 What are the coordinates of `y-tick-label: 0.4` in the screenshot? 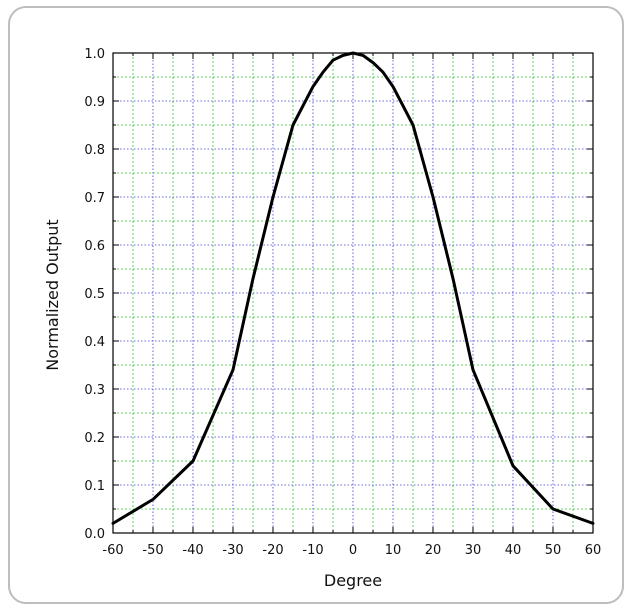 It's located at (94, 342).